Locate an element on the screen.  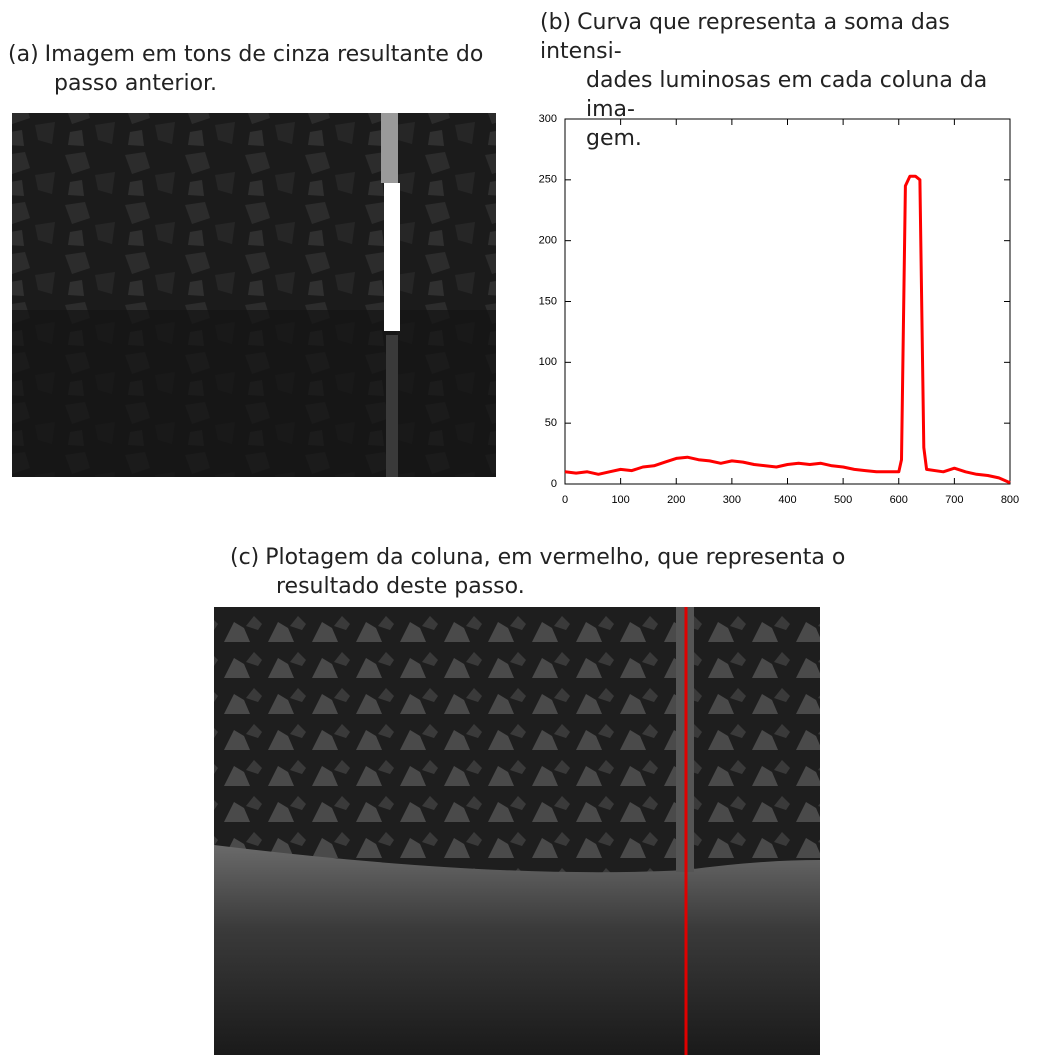
x-tick-label: 200 is located at coordinates (676, 500).